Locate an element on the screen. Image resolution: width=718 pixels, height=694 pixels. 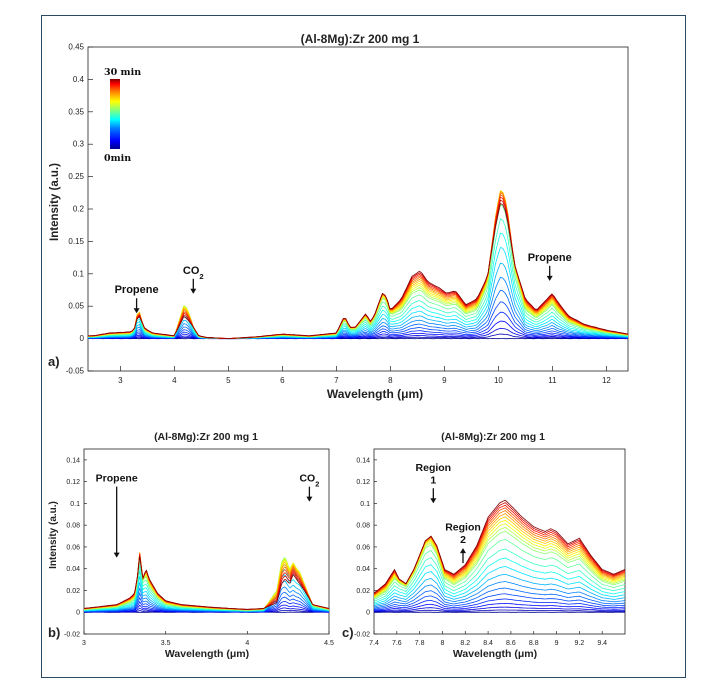
panel-a-ytick-label: 0.45 is located at coordinates (76, 47).